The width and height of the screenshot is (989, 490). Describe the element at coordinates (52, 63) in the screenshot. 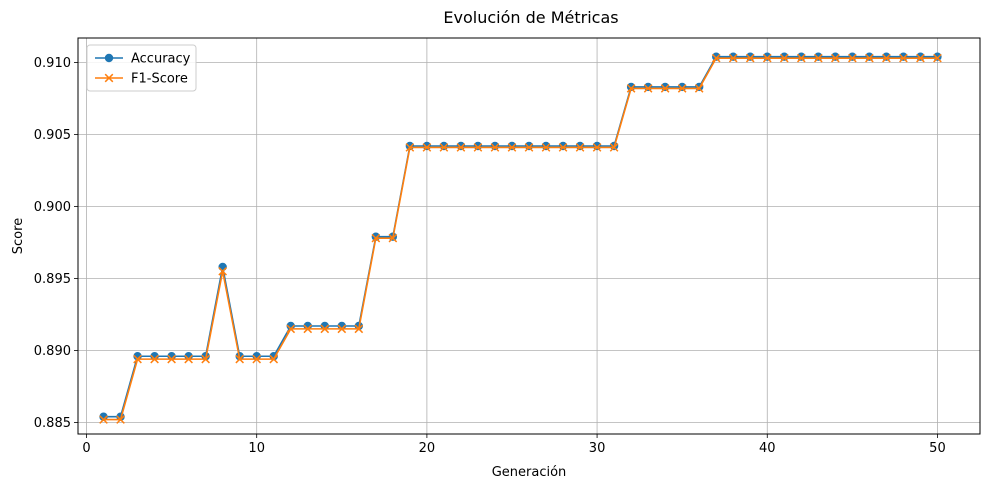

I see `y-tick-label: 0.910` at that location.